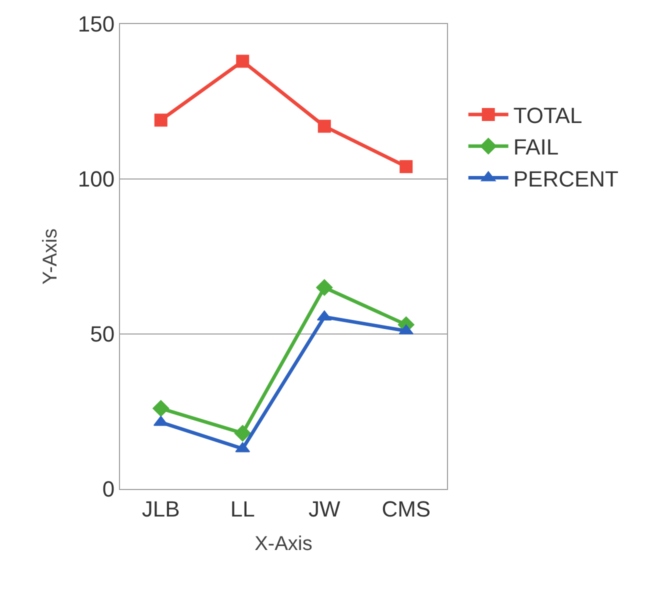 The height and width of the screenshot is (589, 657). Describe the element at coordinates (161, 509) in the screenshot. I see `x-tick-label: JLB` at that location.